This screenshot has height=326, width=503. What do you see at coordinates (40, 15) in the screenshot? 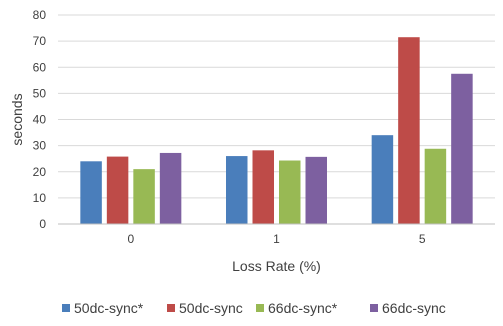
I see `y-tick-label: 80` at bounding box center [40, 15].